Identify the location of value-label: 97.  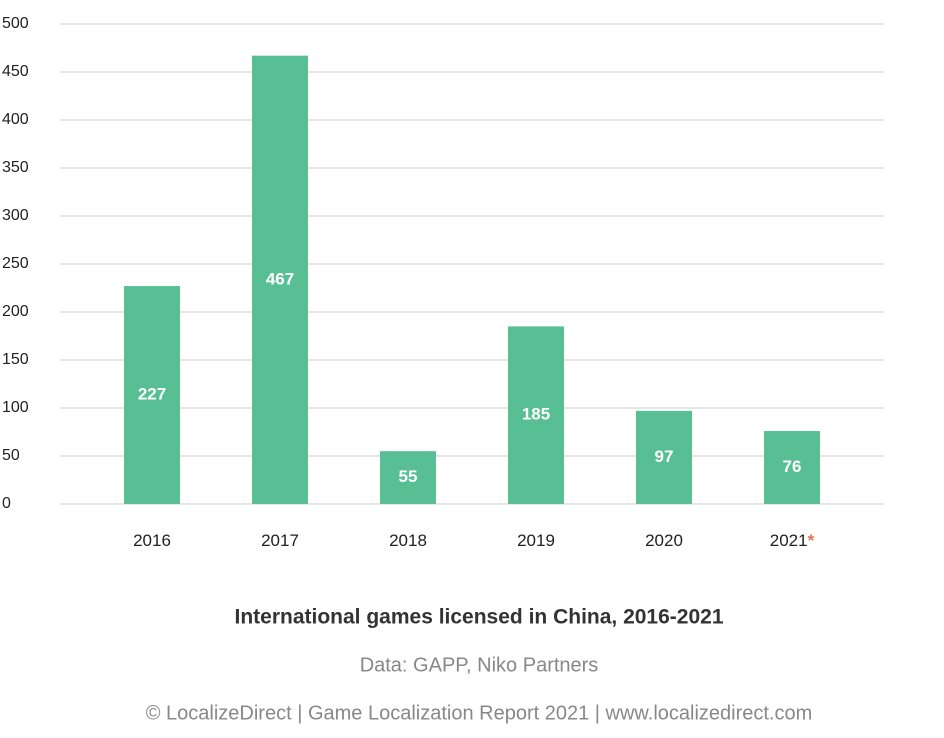
(664, 456).